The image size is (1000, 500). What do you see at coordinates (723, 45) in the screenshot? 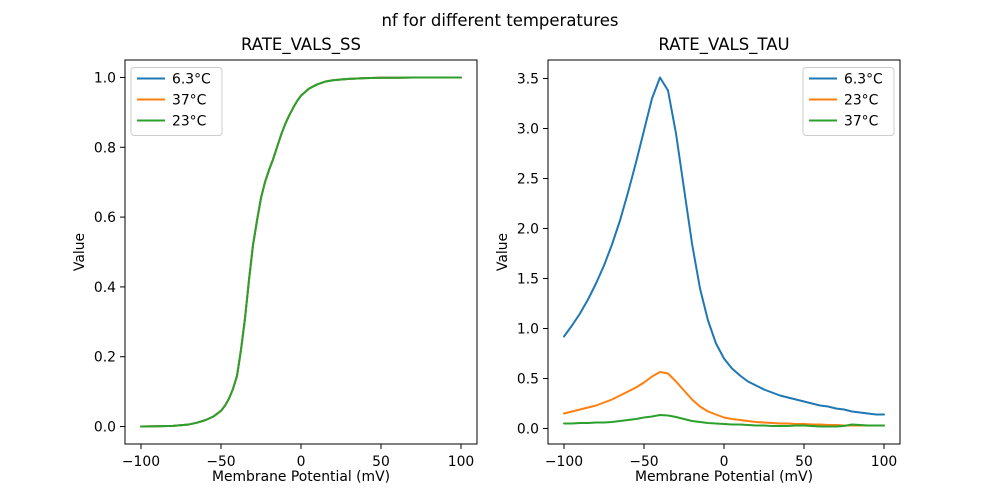
I see `right-chart-title: RATE_VALS_TAU` at bounding box center [723, 45].